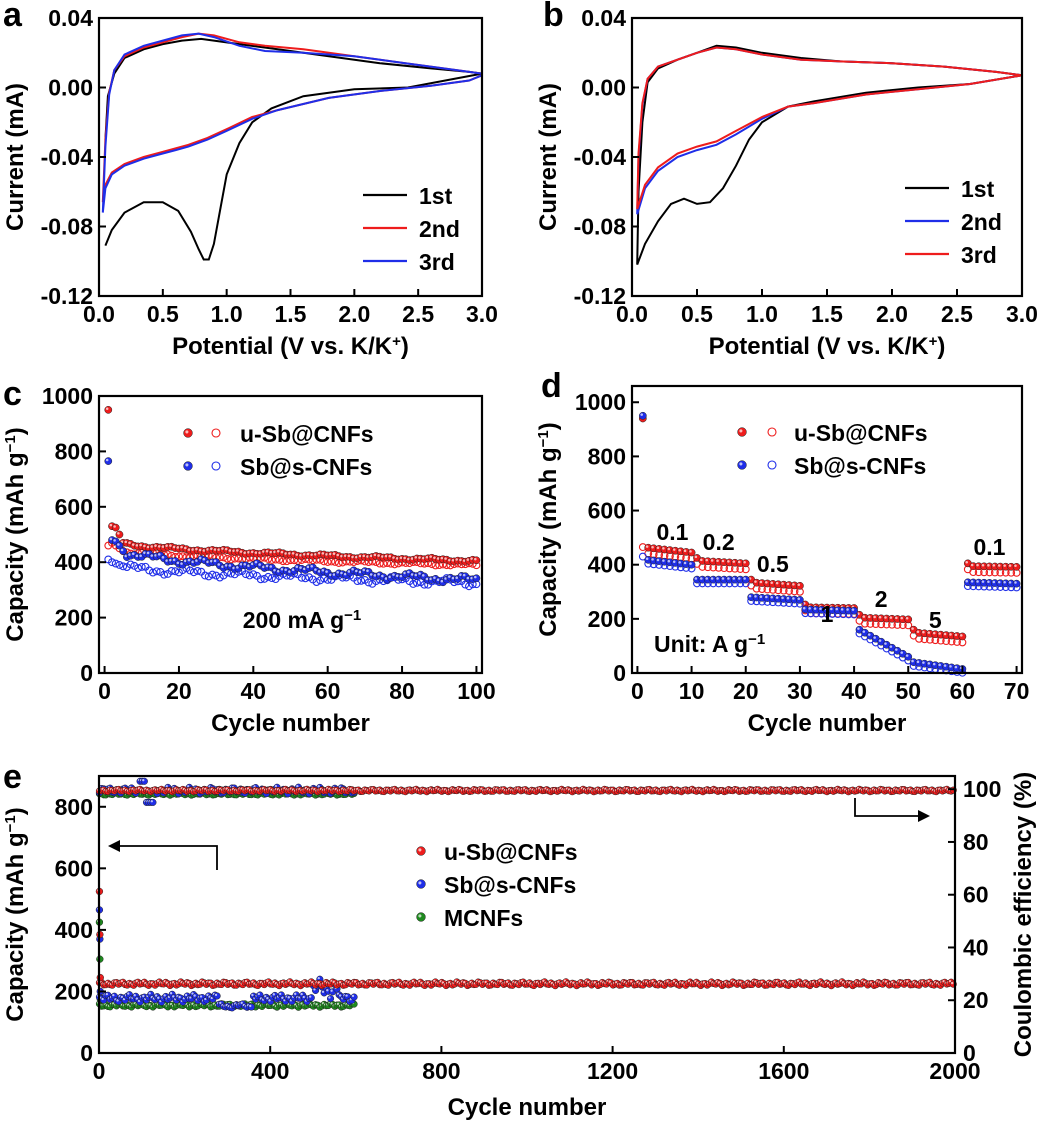 The height and width of the screenshot is (1123, 1040). I want to click on y-tick-label: -0.12, so click(67, 296).